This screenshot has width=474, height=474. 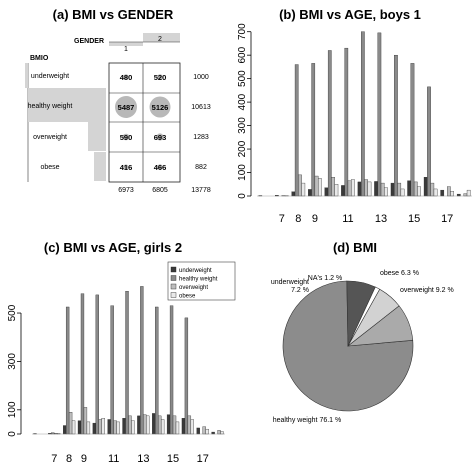 What do you see at coordinates (12, 312) in the screenshot?
I see `y-tick-label: 500` at bounding box center [12, 312].